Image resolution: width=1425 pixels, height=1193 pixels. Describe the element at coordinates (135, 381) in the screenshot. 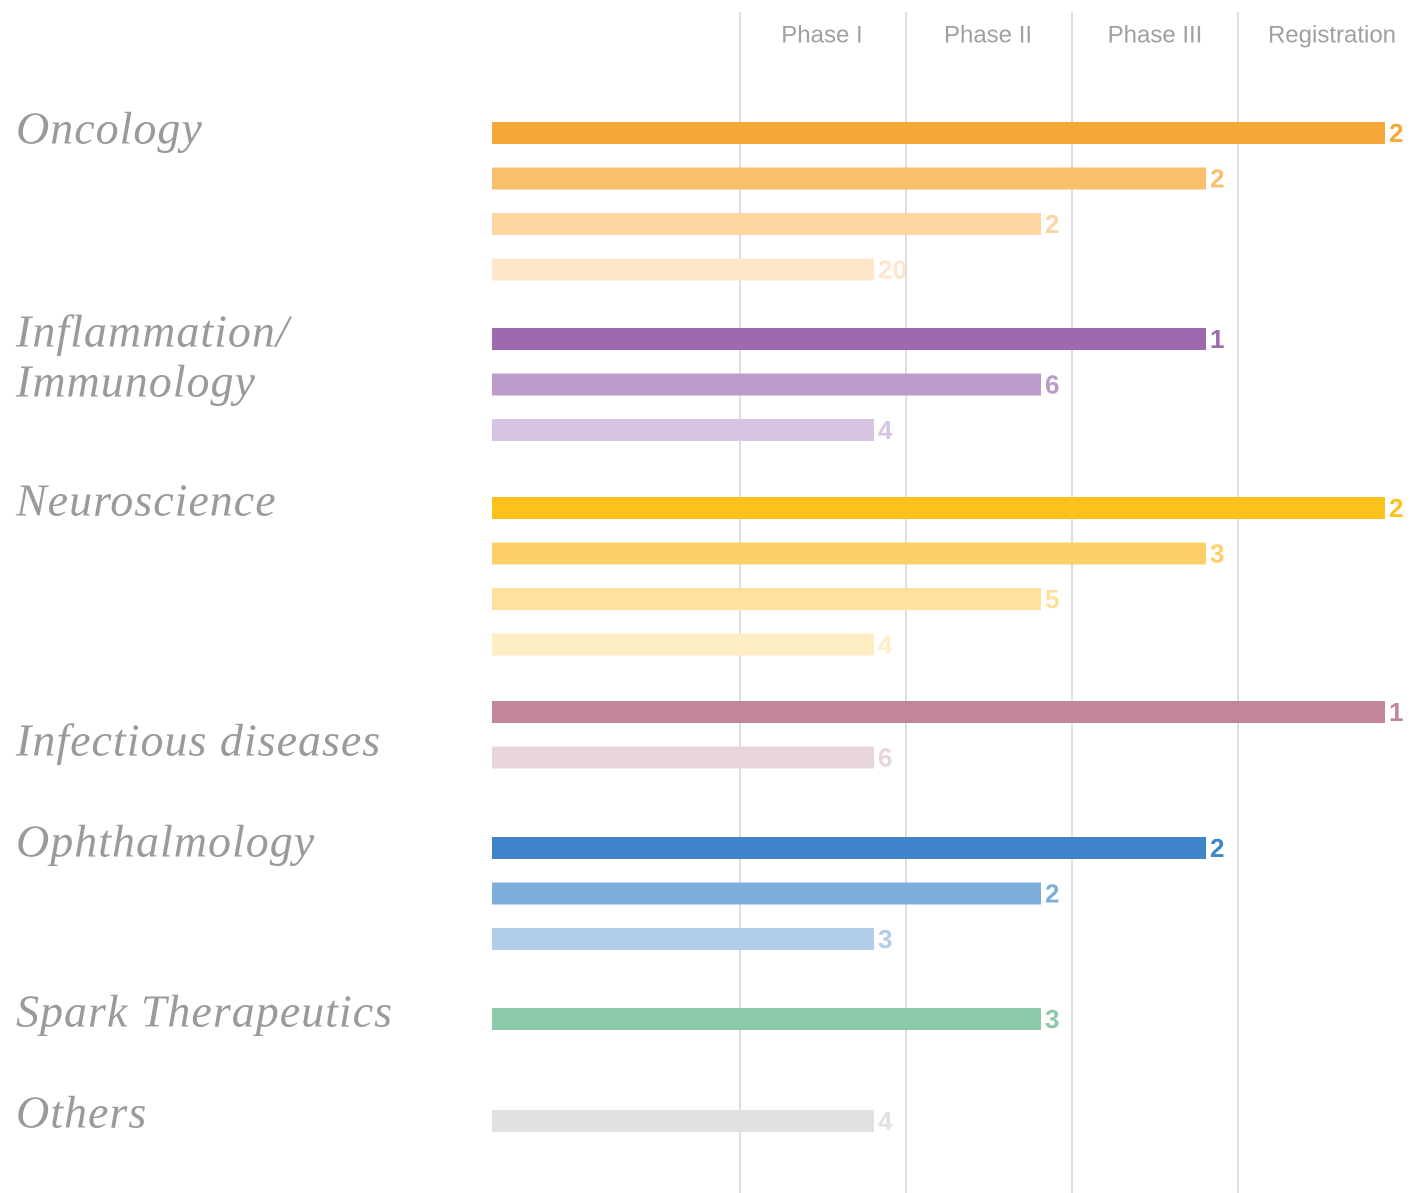

I see `area-label: Immunology` at that location.